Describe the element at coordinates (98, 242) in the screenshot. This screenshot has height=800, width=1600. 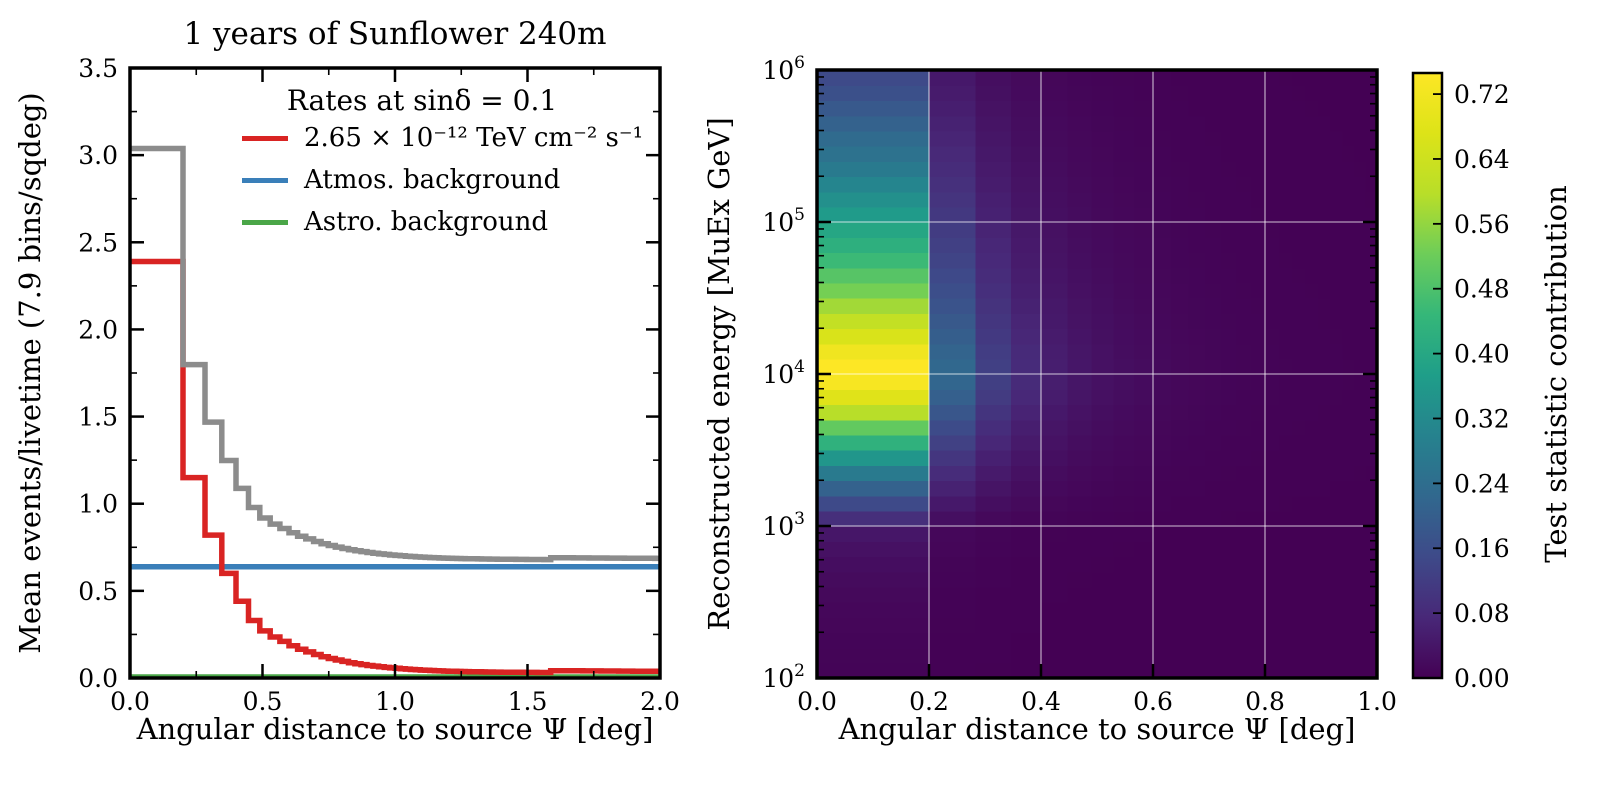
I see `y-tick-label: 2.5` at that location.